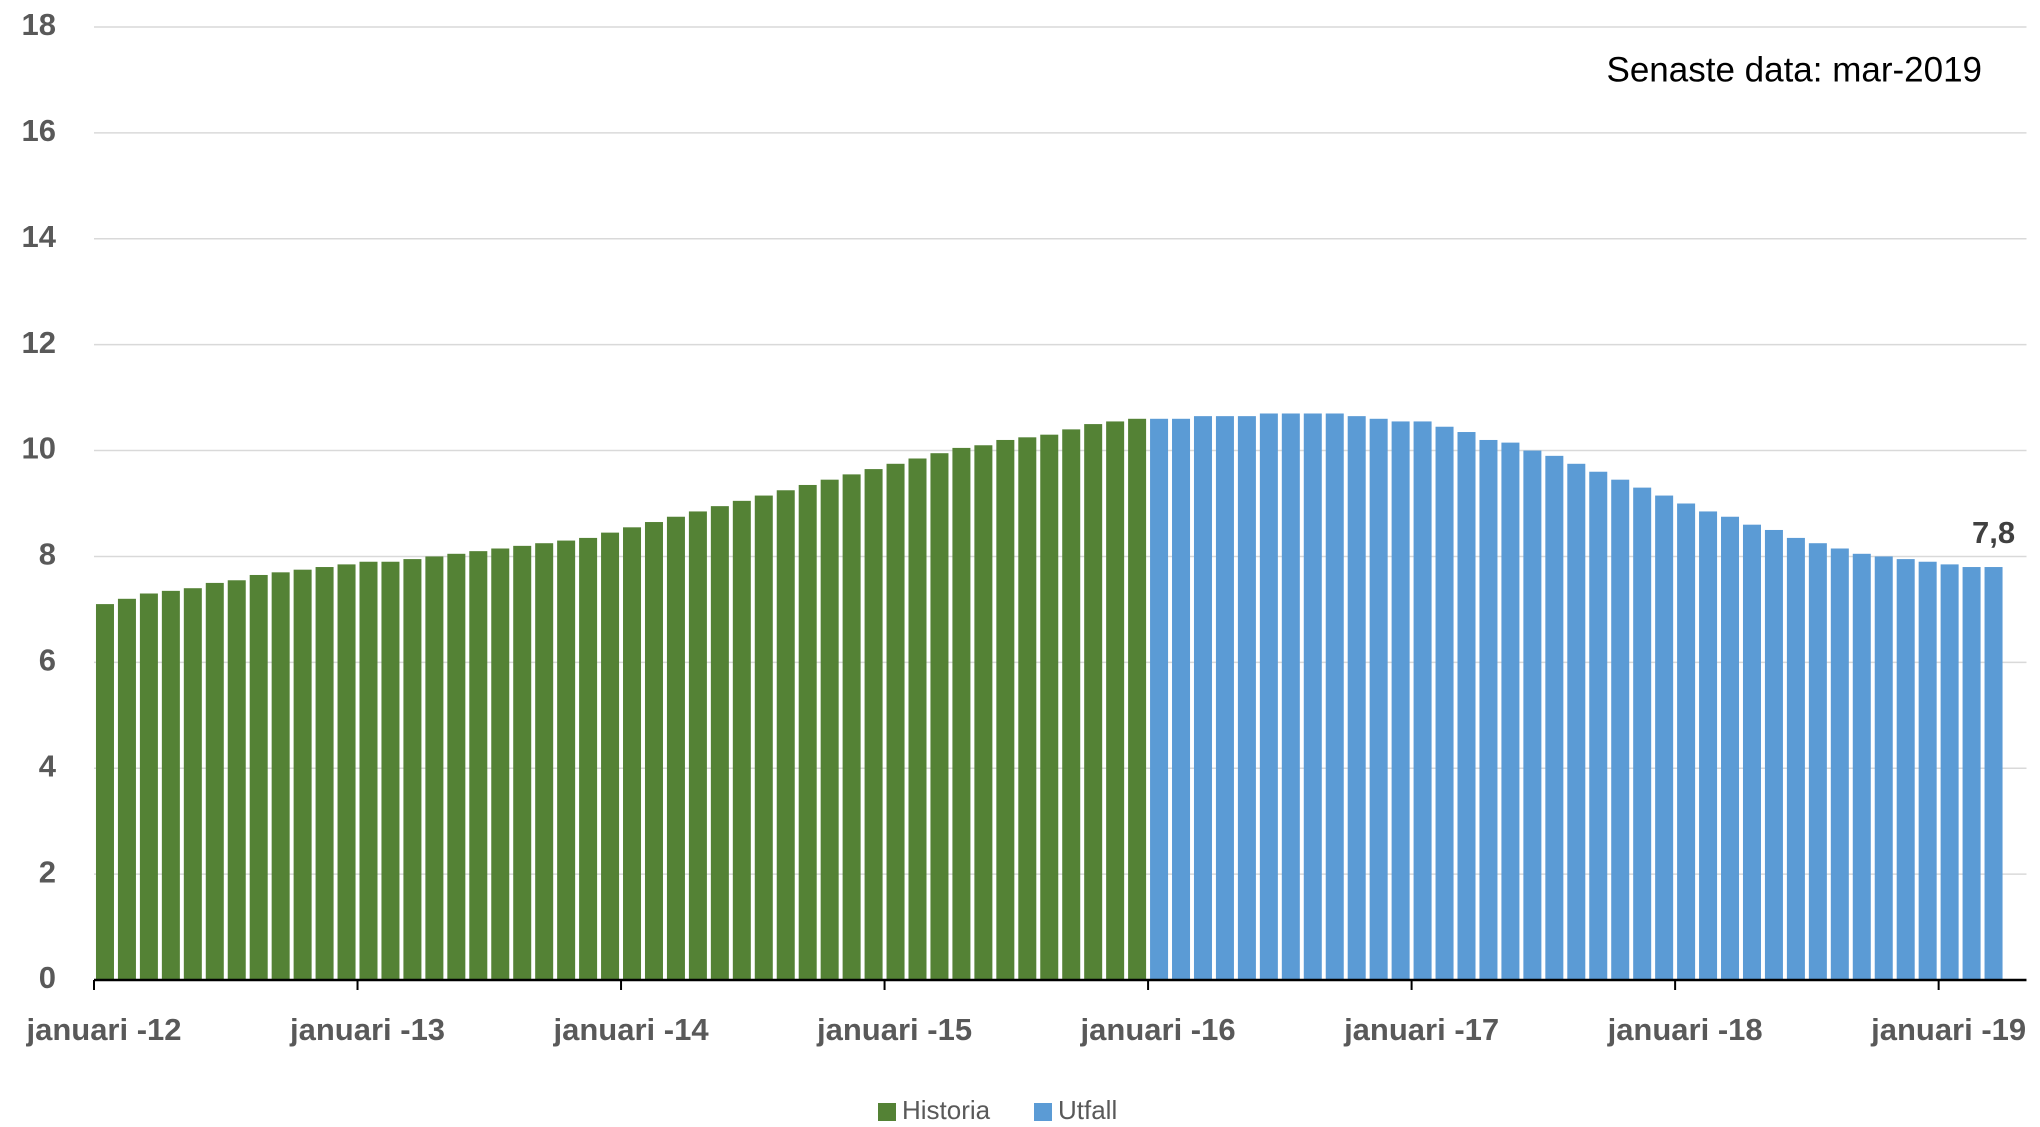 The height and width of the screenshot is (1127, 2040). What do you see at coordinates (1087, 1110) in the screenshot?
I see `legend-label: Utfall` at bounding box center [1087, 1110].